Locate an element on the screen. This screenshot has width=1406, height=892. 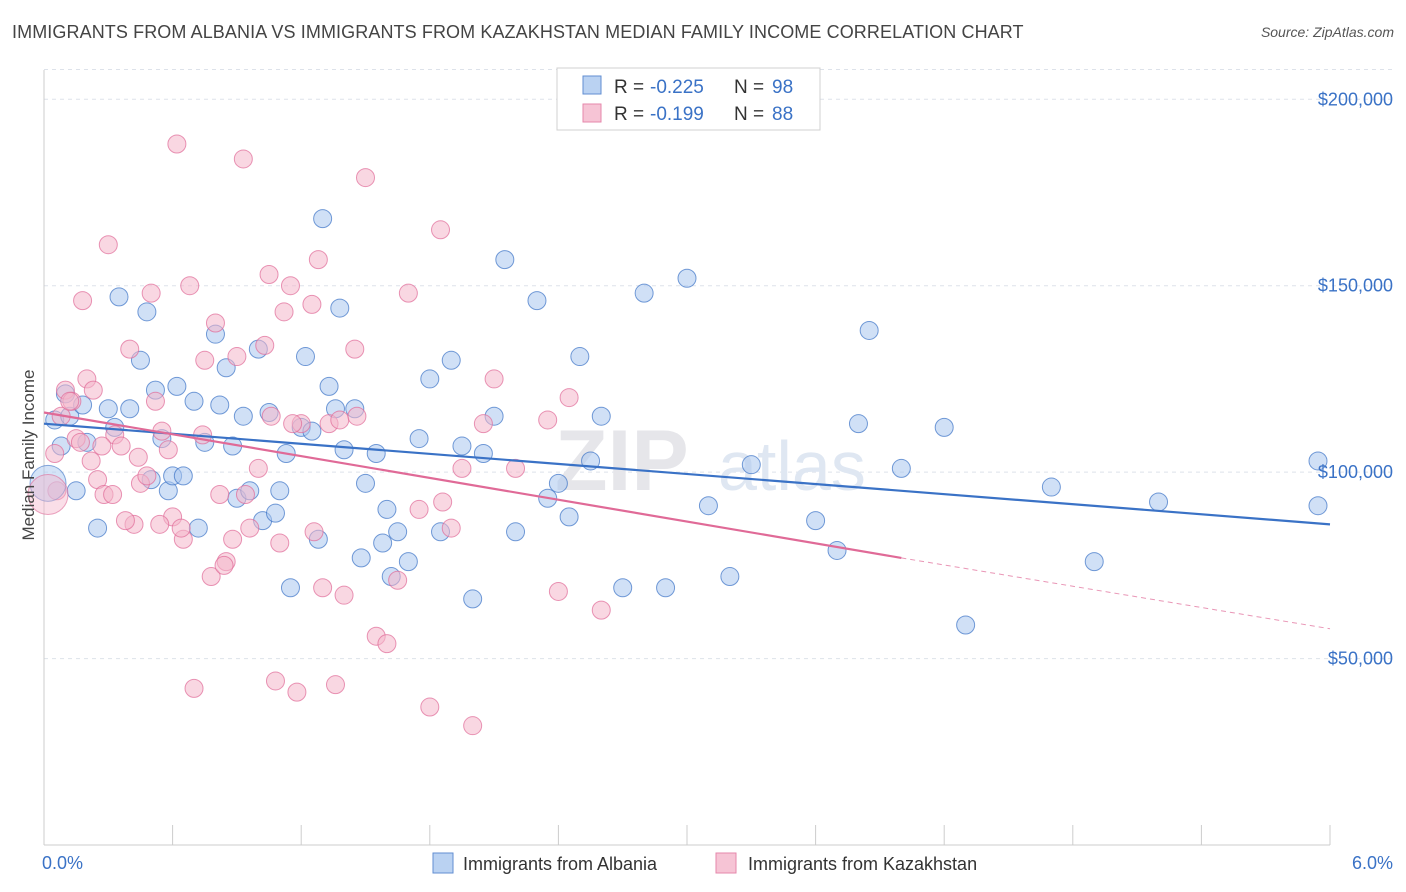
legend-r-value-2: -0.199 is located at coordinates (677, 114).